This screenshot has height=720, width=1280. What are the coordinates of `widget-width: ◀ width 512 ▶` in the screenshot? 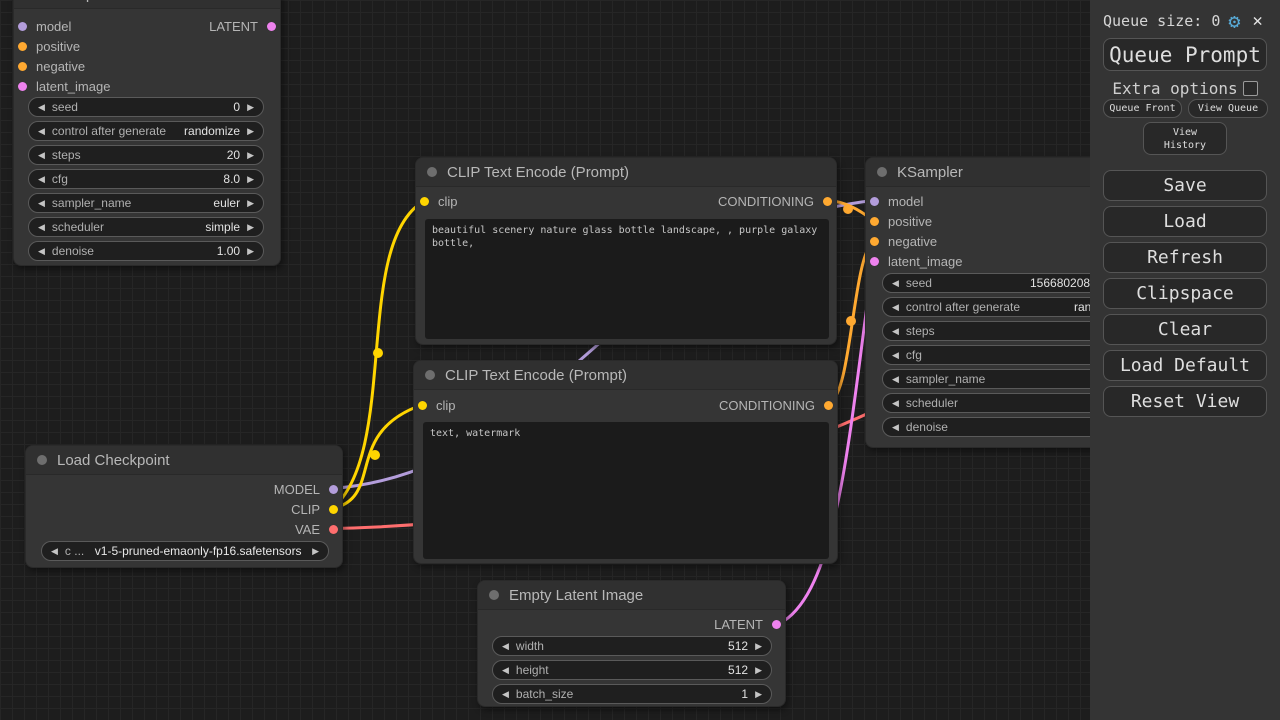 It's located at (632, 646).